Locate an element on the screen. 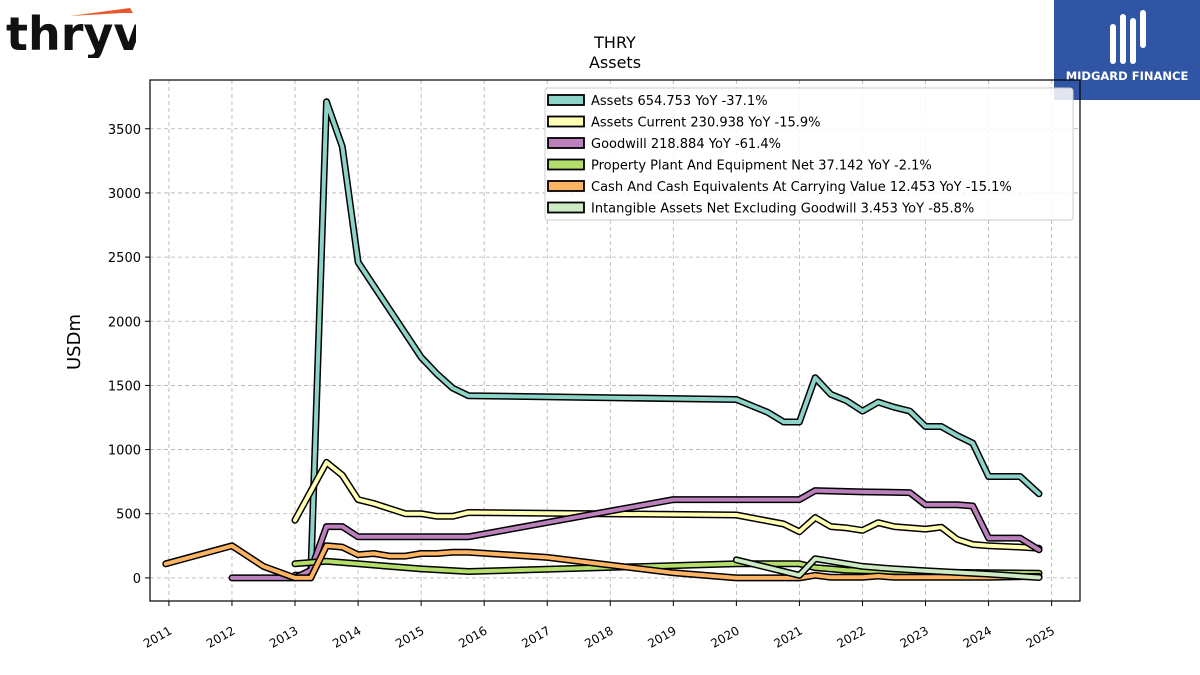 This screenshot has height=675, width=1200. y-tick-label: 2500 is located at coordinates (124, 258).